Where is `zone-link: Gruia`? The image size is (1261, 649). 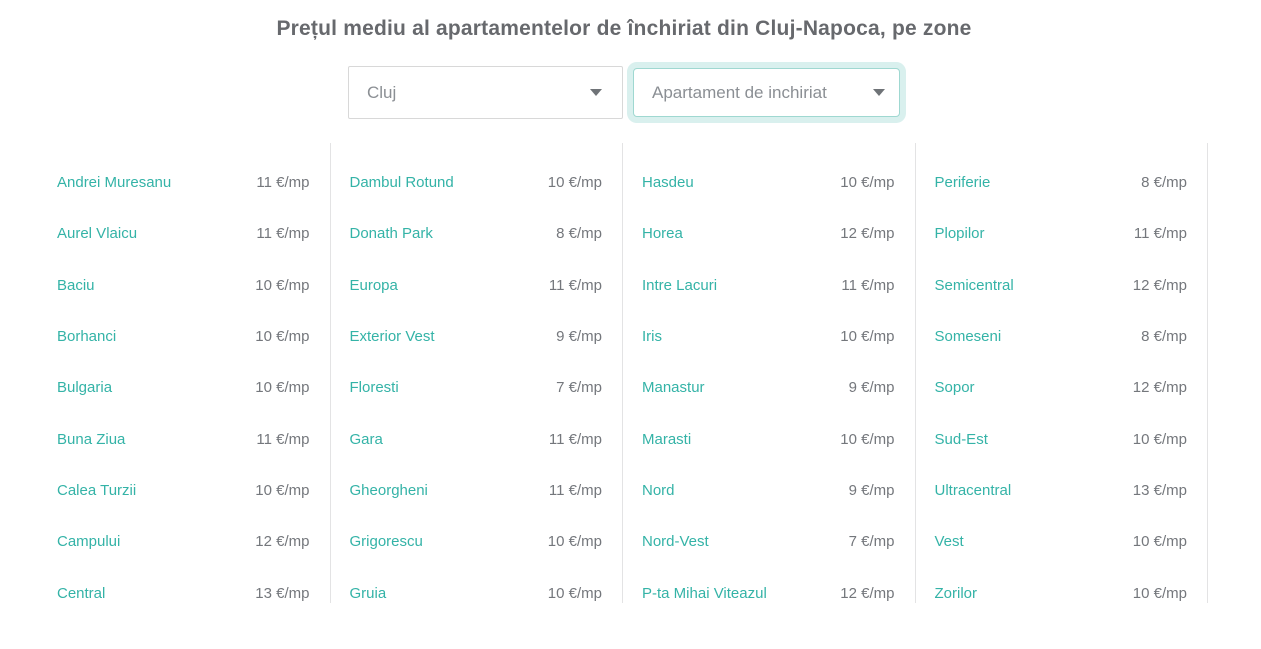
zone-link: Gruia is located at coordinates (368, 593).